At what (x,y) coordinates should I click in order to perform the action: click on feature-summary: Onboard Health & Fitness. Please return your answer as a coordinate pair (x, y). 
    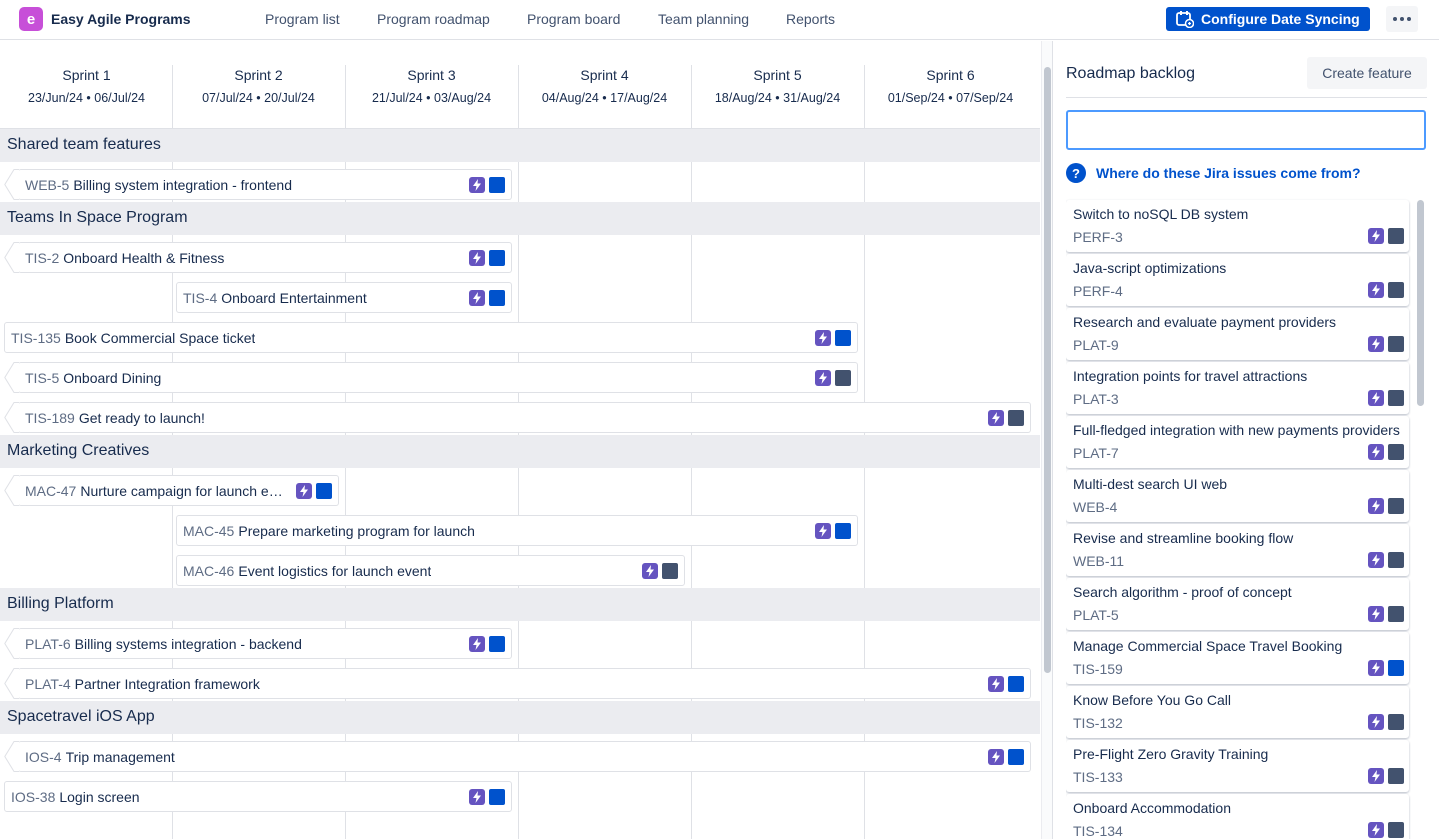
    Looking at the image, I should click on (144, 257).